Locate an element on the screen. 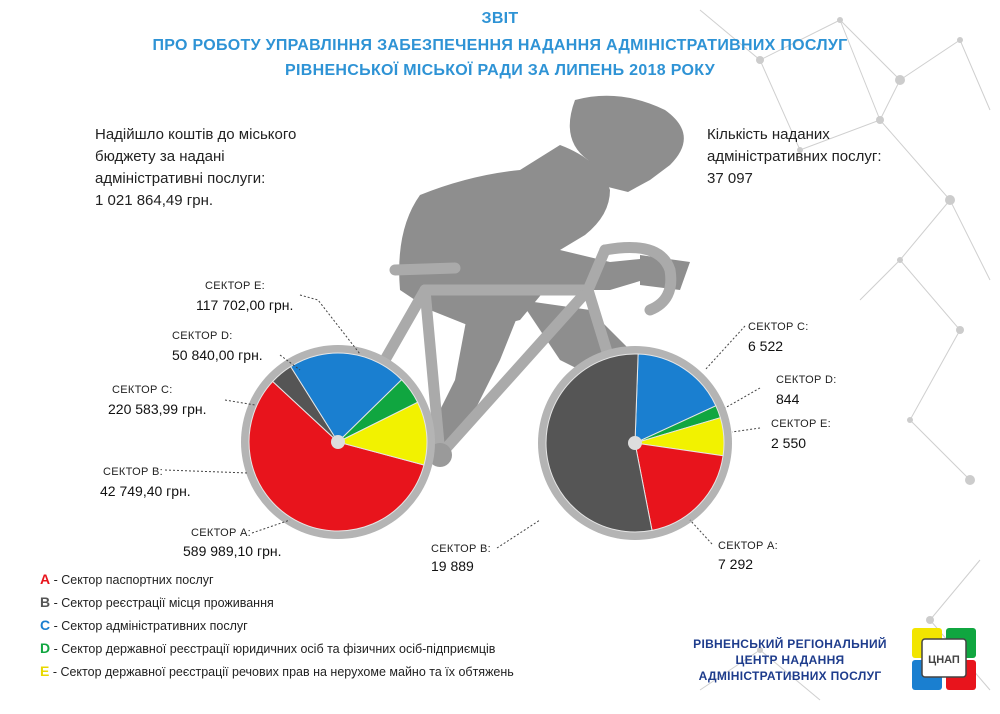 The height and width of the screenshot is (714, 1000). legend-text-c: - Сектор адміністративних послуг is located at coordinates (149, 626).